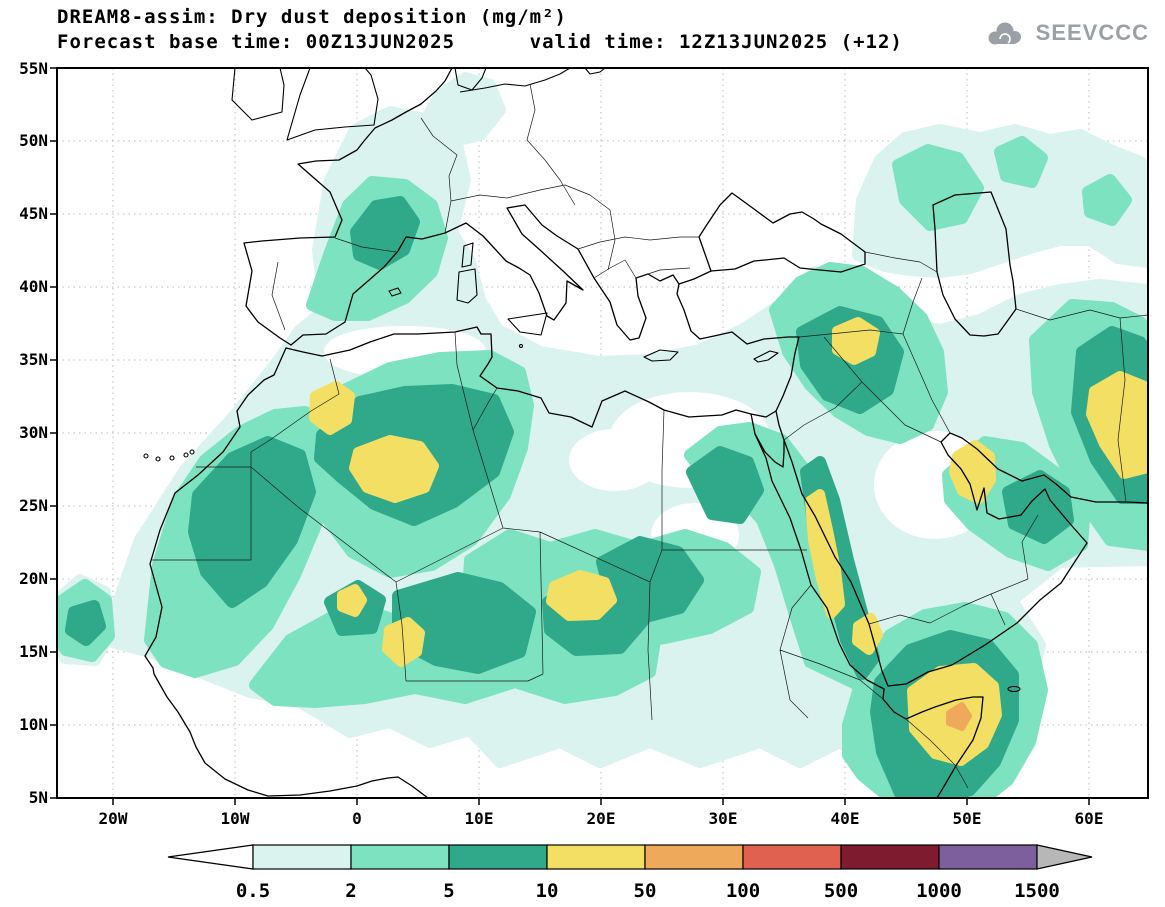 This screenshot has height=907, width=1165. Describe the element at coordinates (33, 724) in the screenshot. I see `lat-label: 10N` at that location.